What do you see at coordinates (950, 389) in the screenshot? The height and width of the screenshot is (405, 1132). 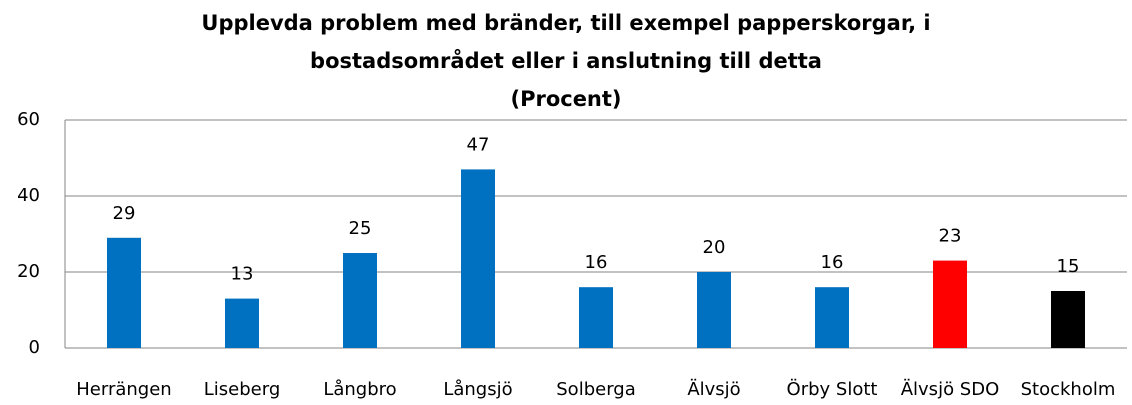 I see `x-tick-label: Älvsjö SDO` at bounding box center [950, 389].